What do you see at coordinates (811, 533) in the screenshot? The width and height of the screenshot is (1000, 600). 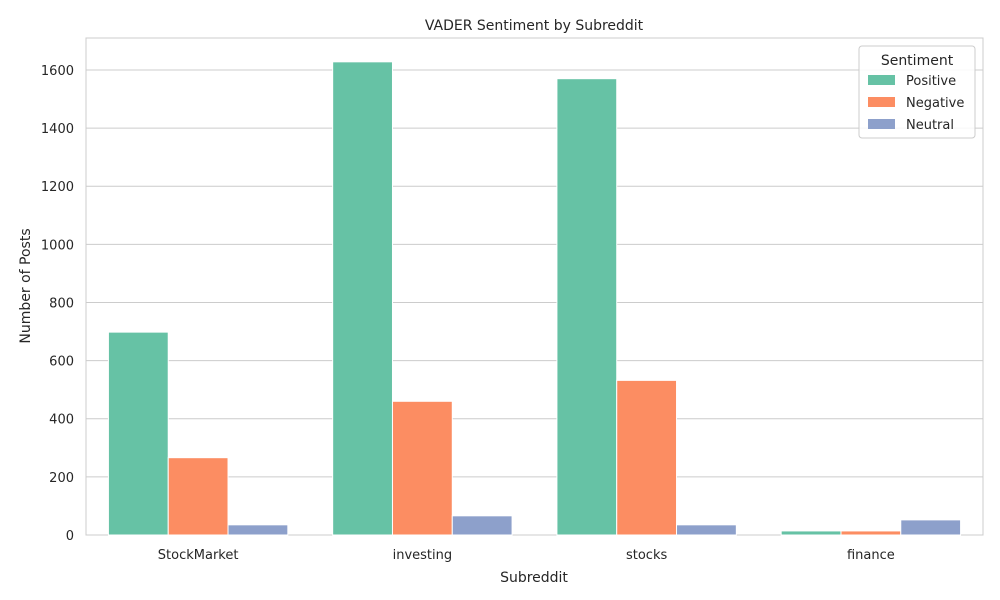 I see `bar-positive-finance` at bounding box center [811, 533].